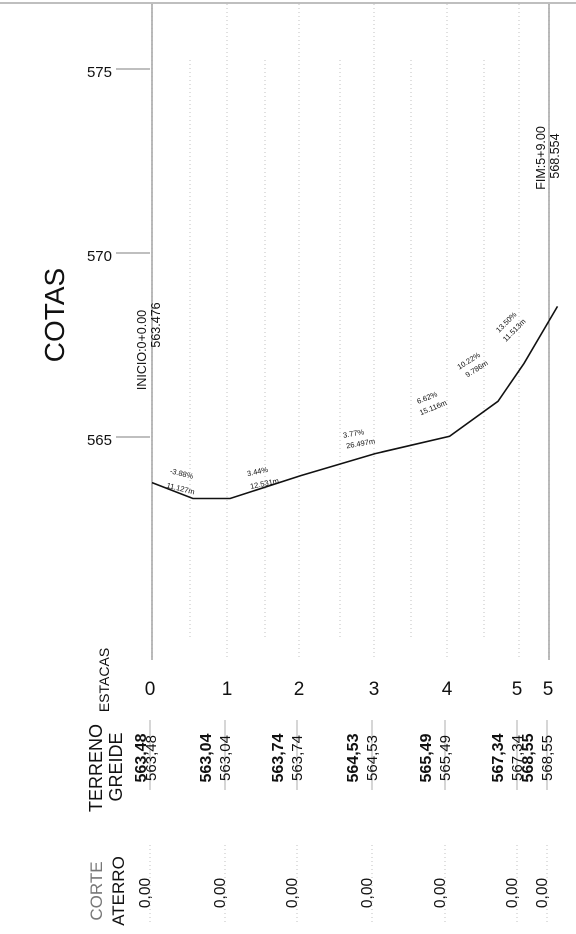  Describe the element at coordinates (426, 757) in the screenshot. I see `terreno-value: 565,49` at that location.